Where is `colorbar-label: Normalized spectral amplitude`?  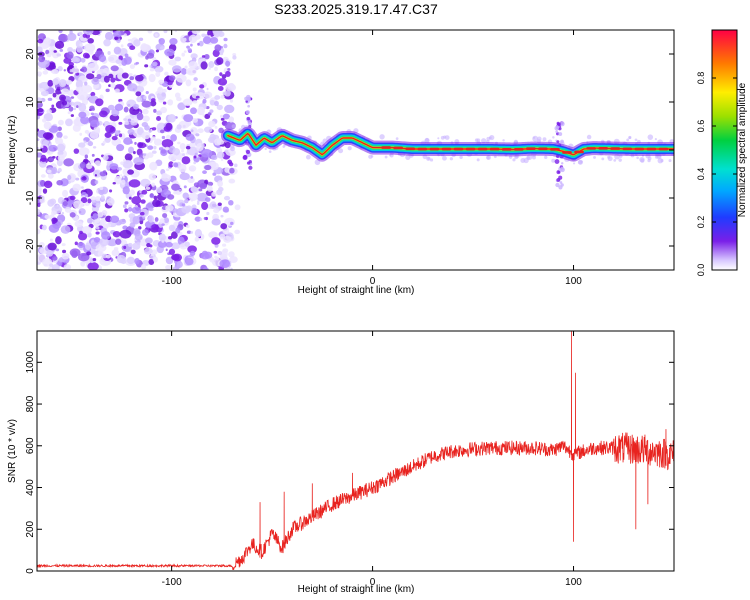
colorbar-label: Normalized spectral amplitude is located at coordinates (742, 149).